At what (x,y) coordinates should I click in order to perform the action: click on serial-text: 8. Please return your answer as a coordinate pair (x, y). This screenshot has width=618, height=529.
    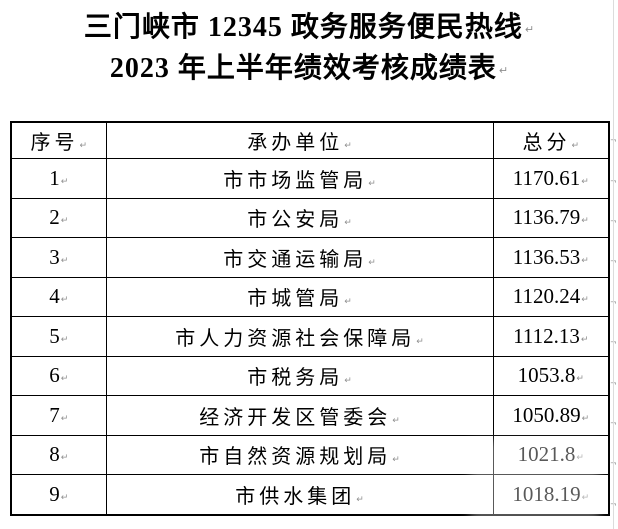
    Looking at the image, I should click on (54, 454).